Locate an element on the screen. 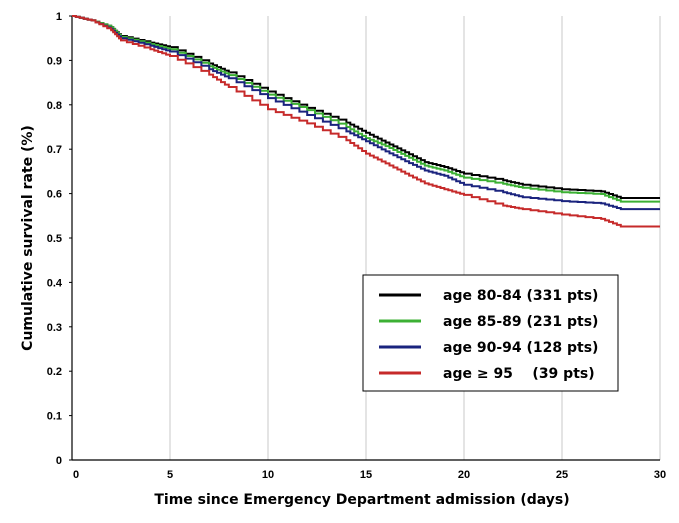 The image size is (679, 523). x-tick-label: 20 is located at coordinates (464, 475).